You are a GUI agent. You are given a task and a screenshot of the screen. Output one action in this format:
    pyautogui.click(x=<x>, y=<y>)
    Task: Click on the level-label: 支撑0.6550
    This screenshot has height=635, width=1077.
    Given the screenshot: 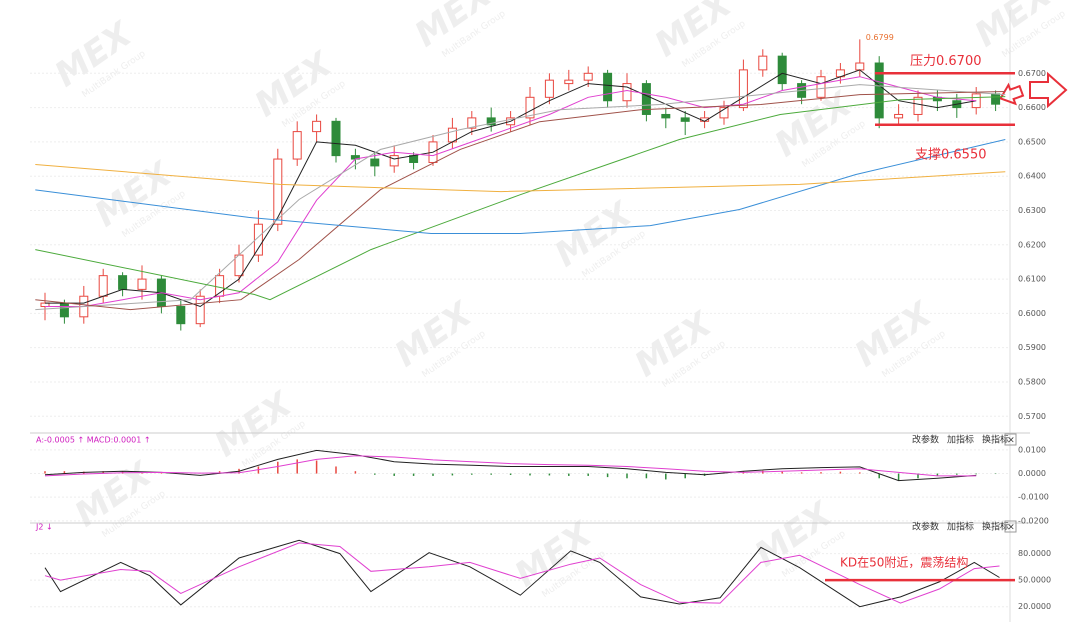 What is the action you would take?
    pyautogui.click(x=951, y=154)
    